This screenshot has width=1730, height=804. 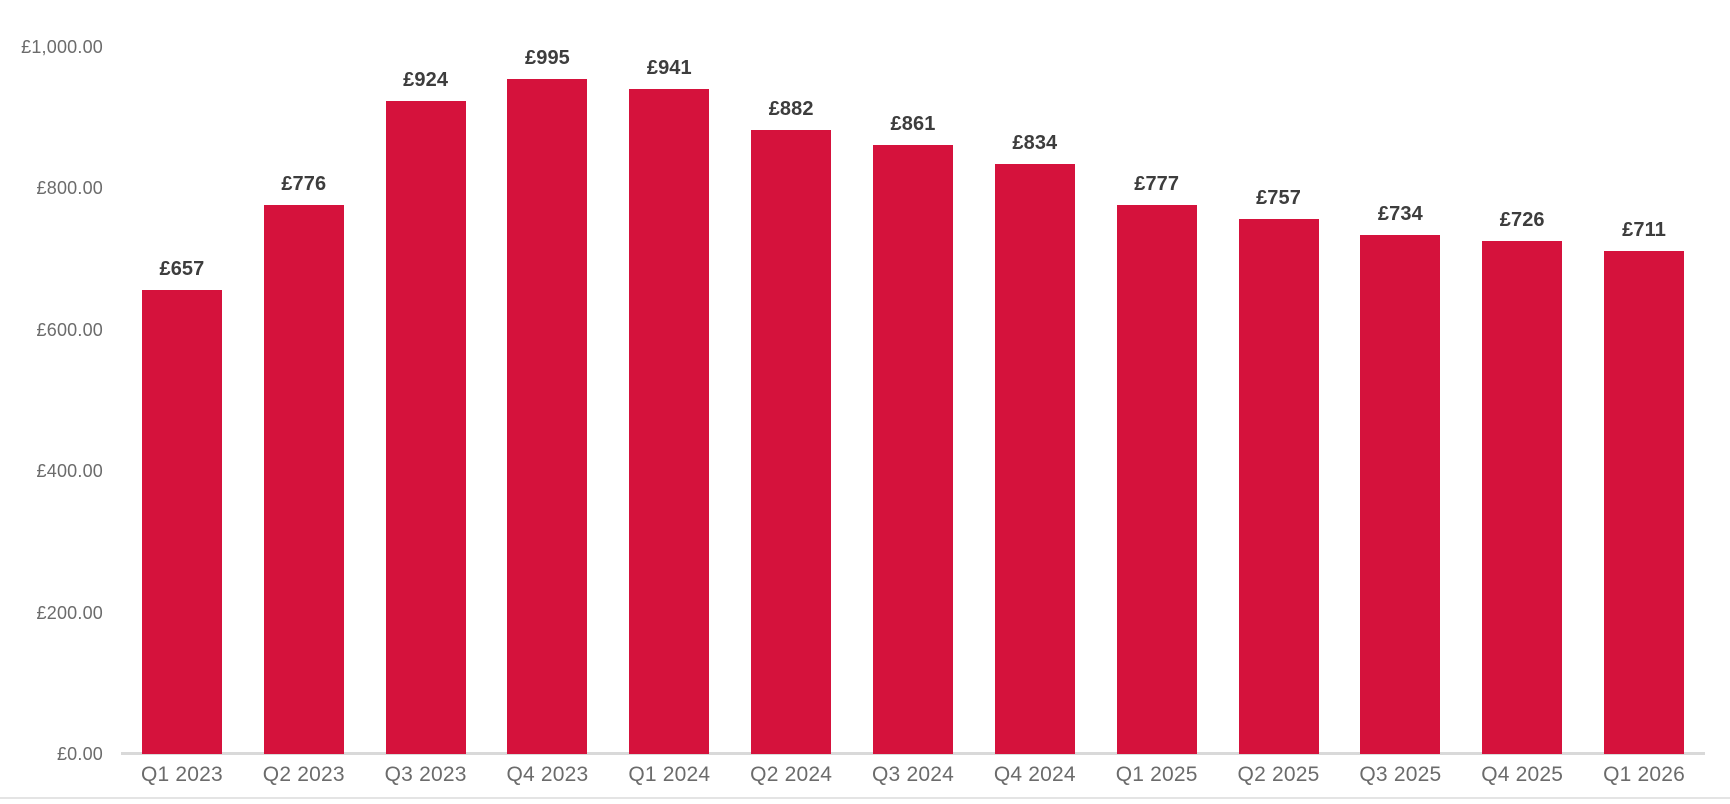 I want to click on bar-column: £711, so click(x=1644, y=400).